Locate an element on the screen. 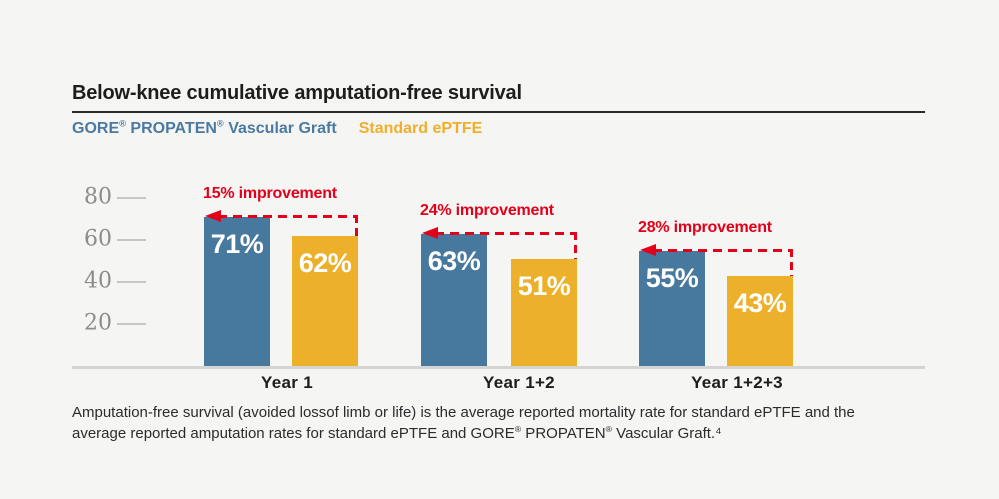  improvement-label-group2: 24% improvement is located at coordinates (487, 210).